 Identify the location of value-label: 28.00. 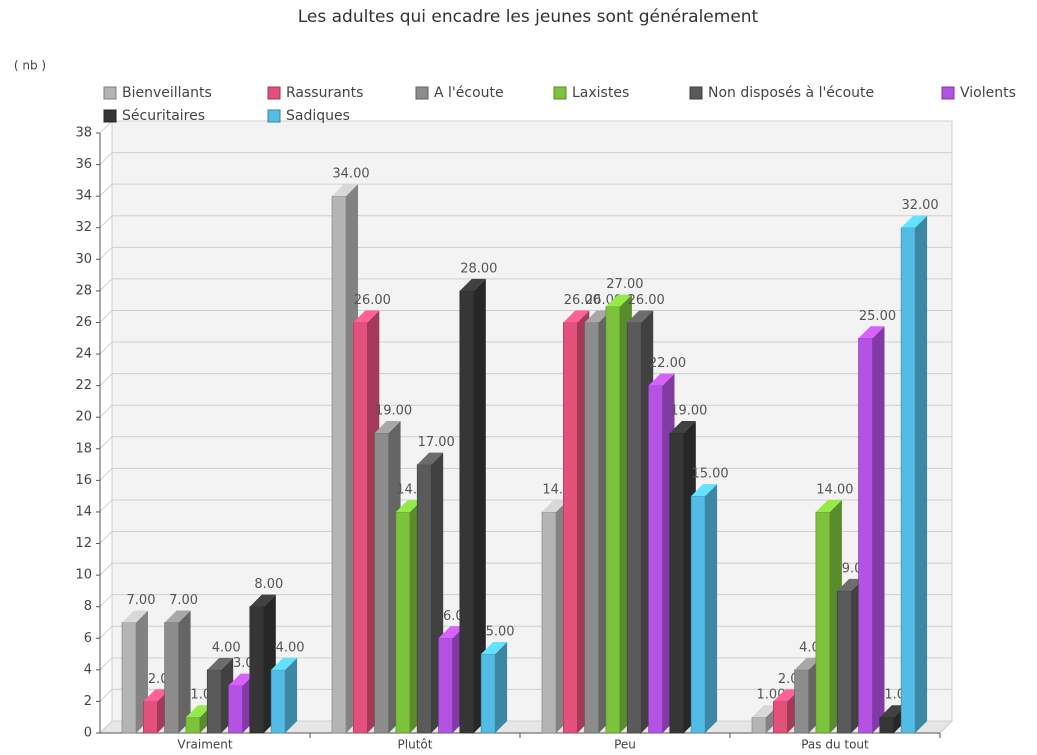
(478, 268).